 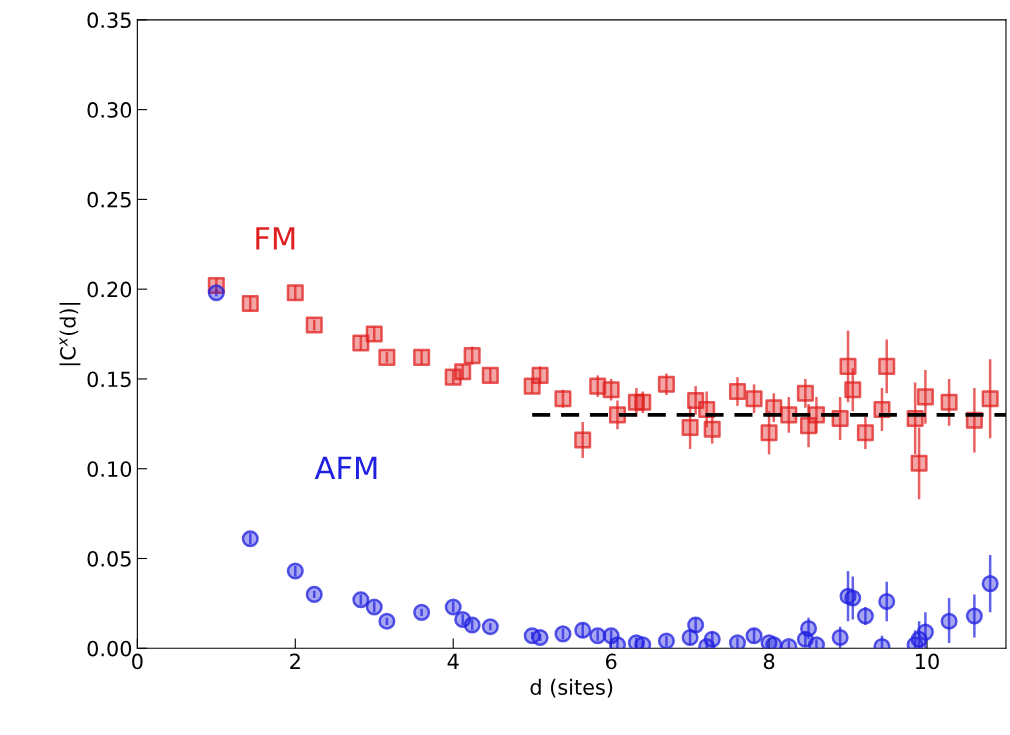 What do you see at coordinates (109, 558) in the screenshot?
I see `y-tick-label: 0.05` at bounding box center [109, 558].